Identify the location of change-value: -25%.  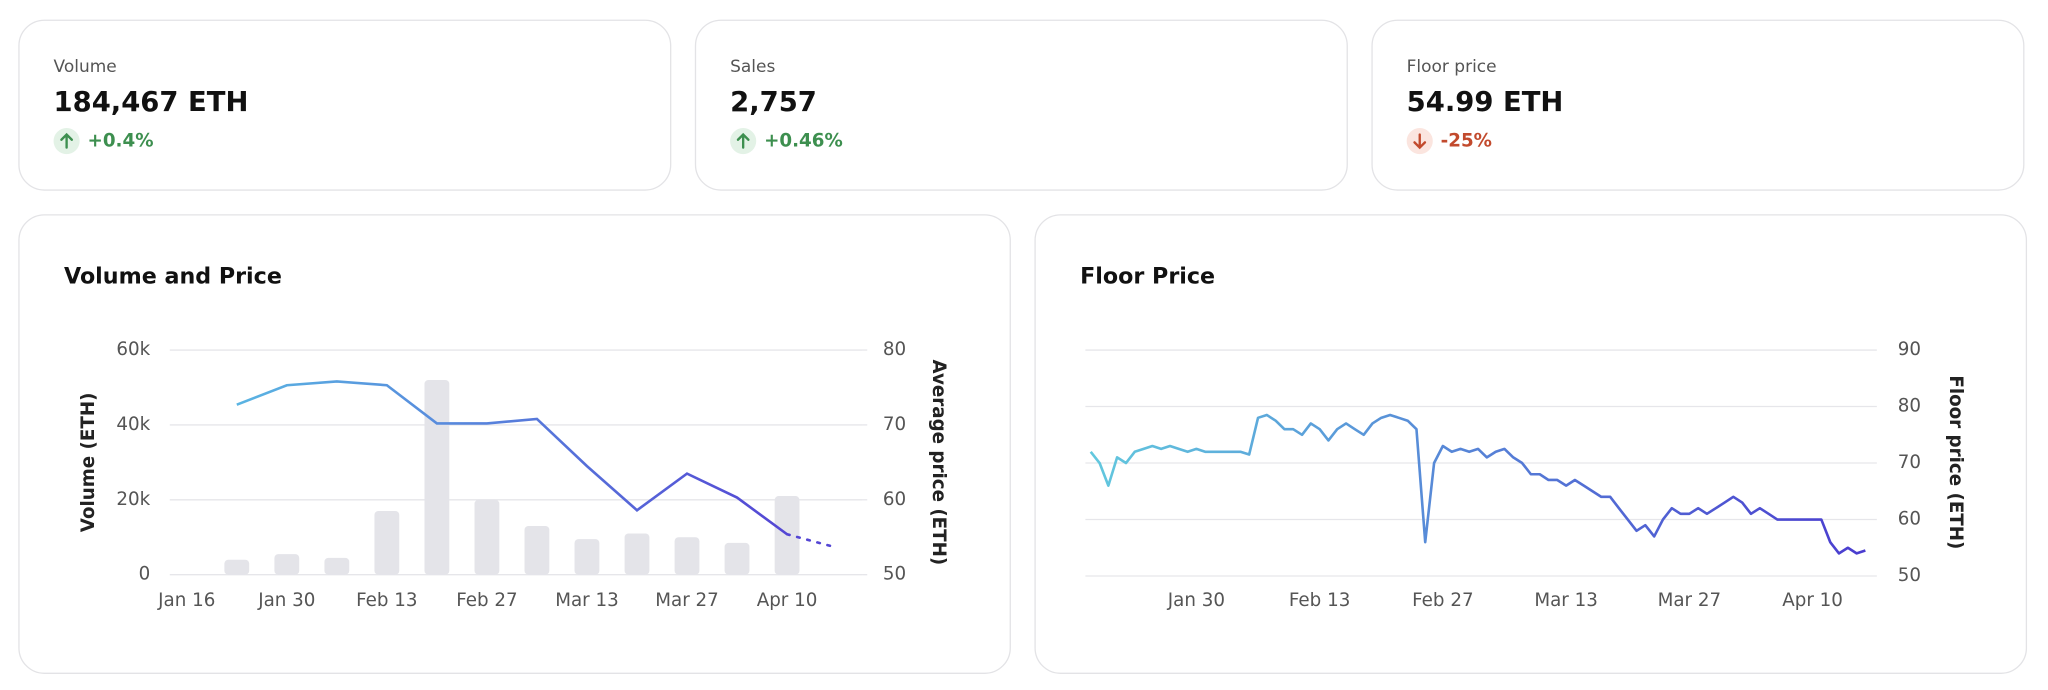
(1466, 141).